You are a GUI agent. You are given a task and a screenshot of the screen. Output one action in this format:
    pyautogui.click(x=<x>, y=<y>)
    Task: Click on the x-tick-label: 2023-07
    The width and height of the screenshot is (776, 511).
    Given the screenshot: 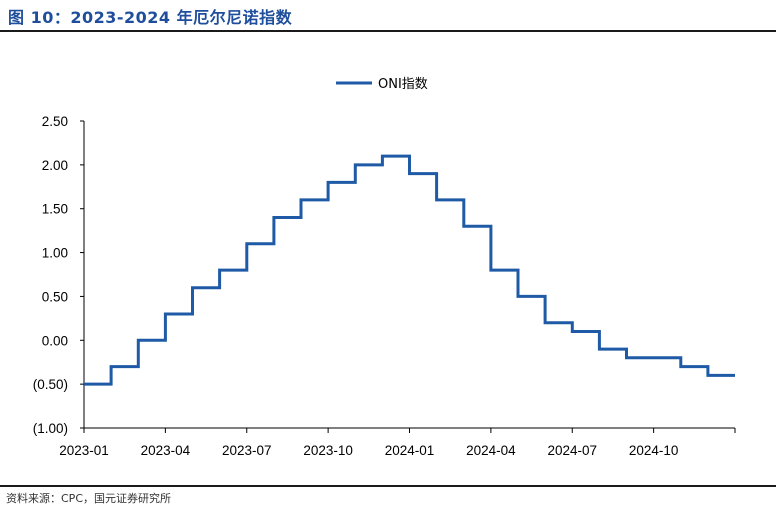 What is the action you would take?
    pyautogui.click(x=247, y=450)
    